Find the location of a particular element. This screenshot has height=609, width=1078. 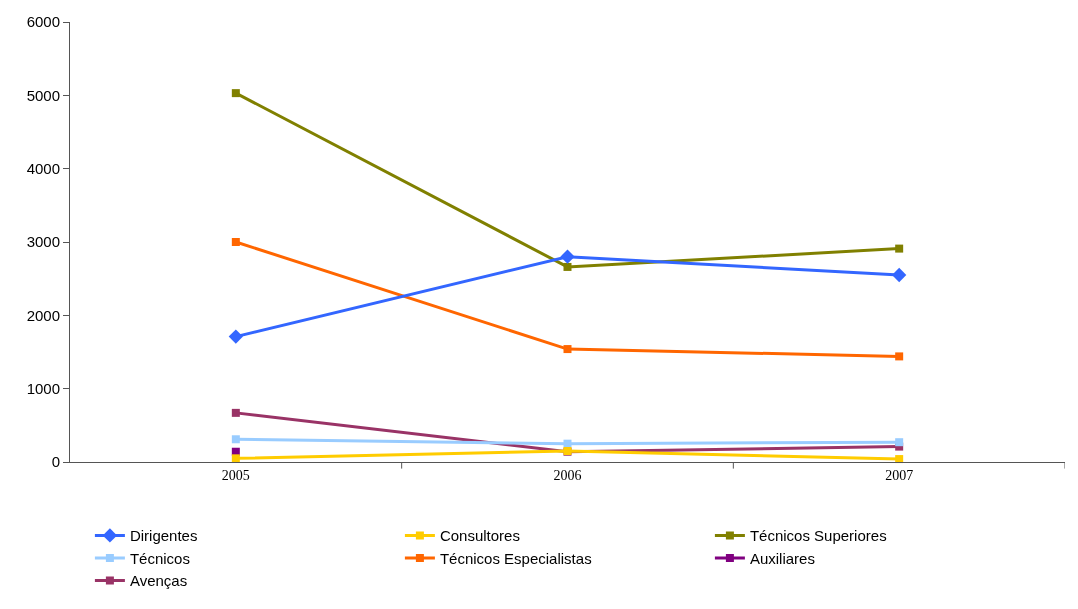

legend-label: Dirigentes is located at coordinates (163, 536).